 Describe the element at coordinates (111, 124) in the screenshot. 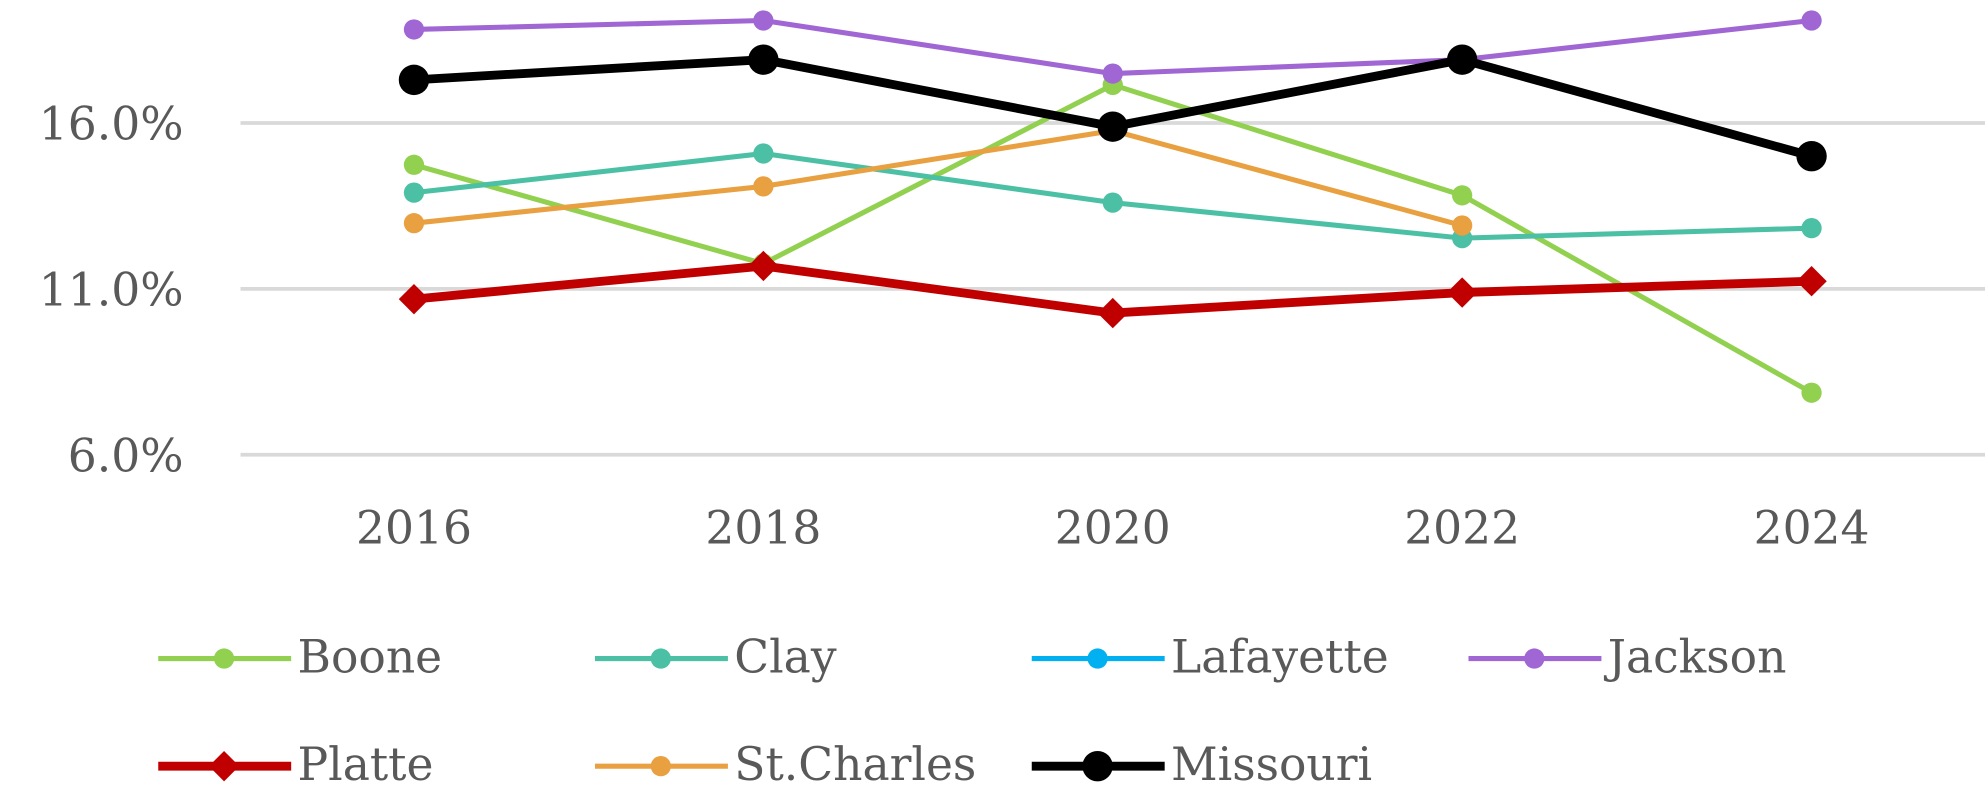

I see `y-tick-label: 16.0%` at that location.